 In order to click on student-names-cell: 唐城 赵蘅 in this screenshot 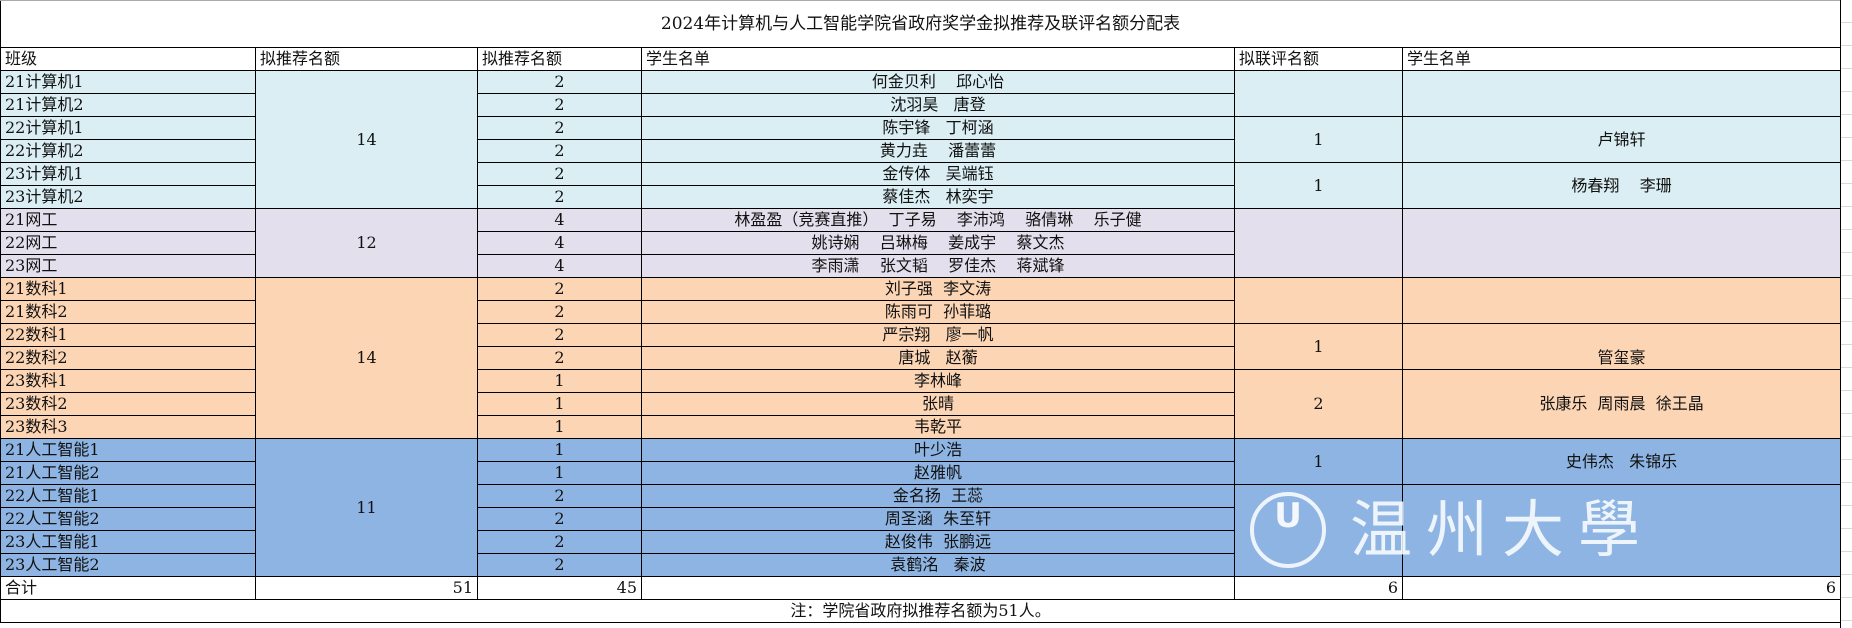, I will do `click(938, 358)`.